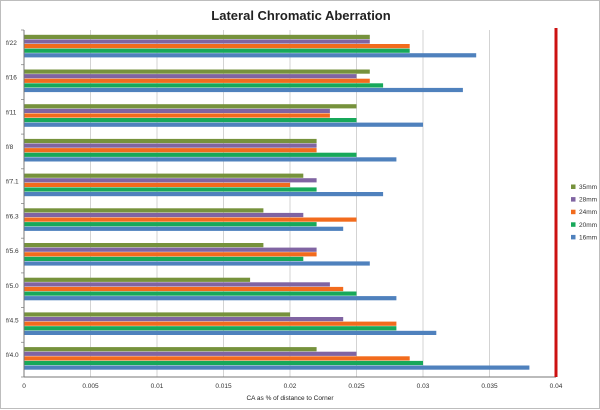  Describe the element at coordinates (489, 386) in the screenshot. I see `x-tick-label: 0.035` at that location.